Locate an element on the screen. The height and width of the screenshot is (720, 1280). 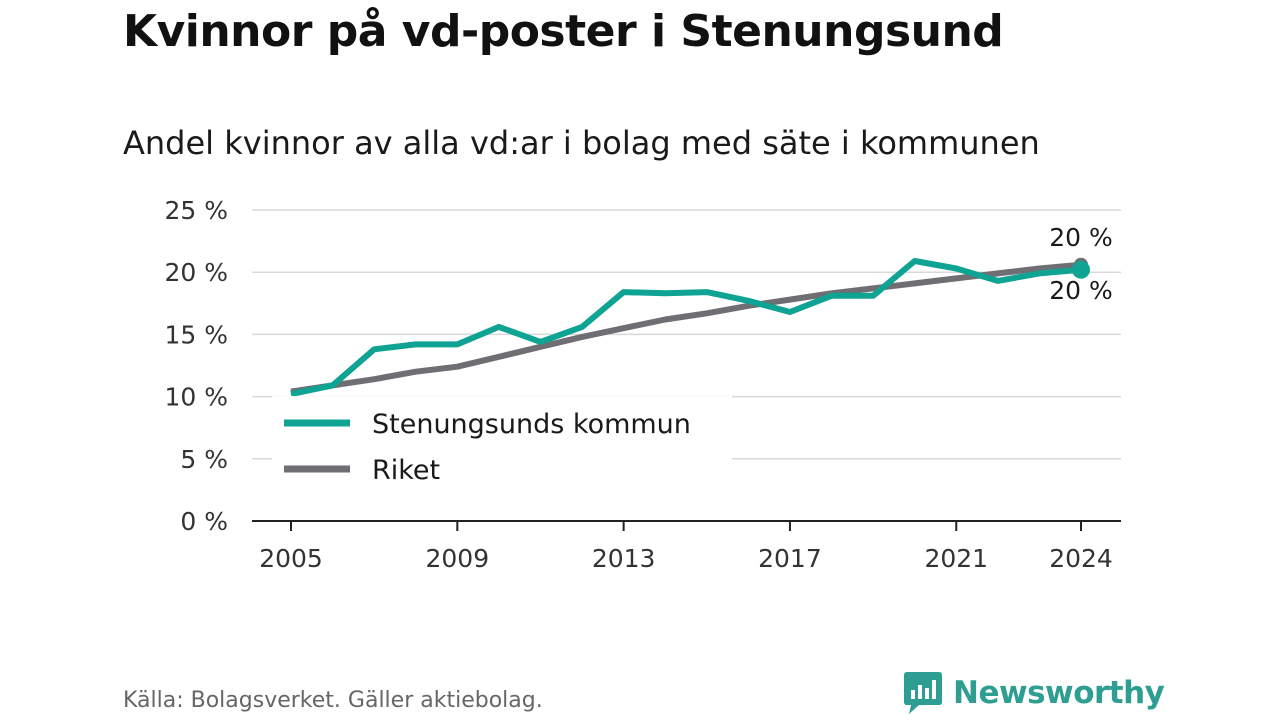
legend-background is located at coordinates (502, 446).